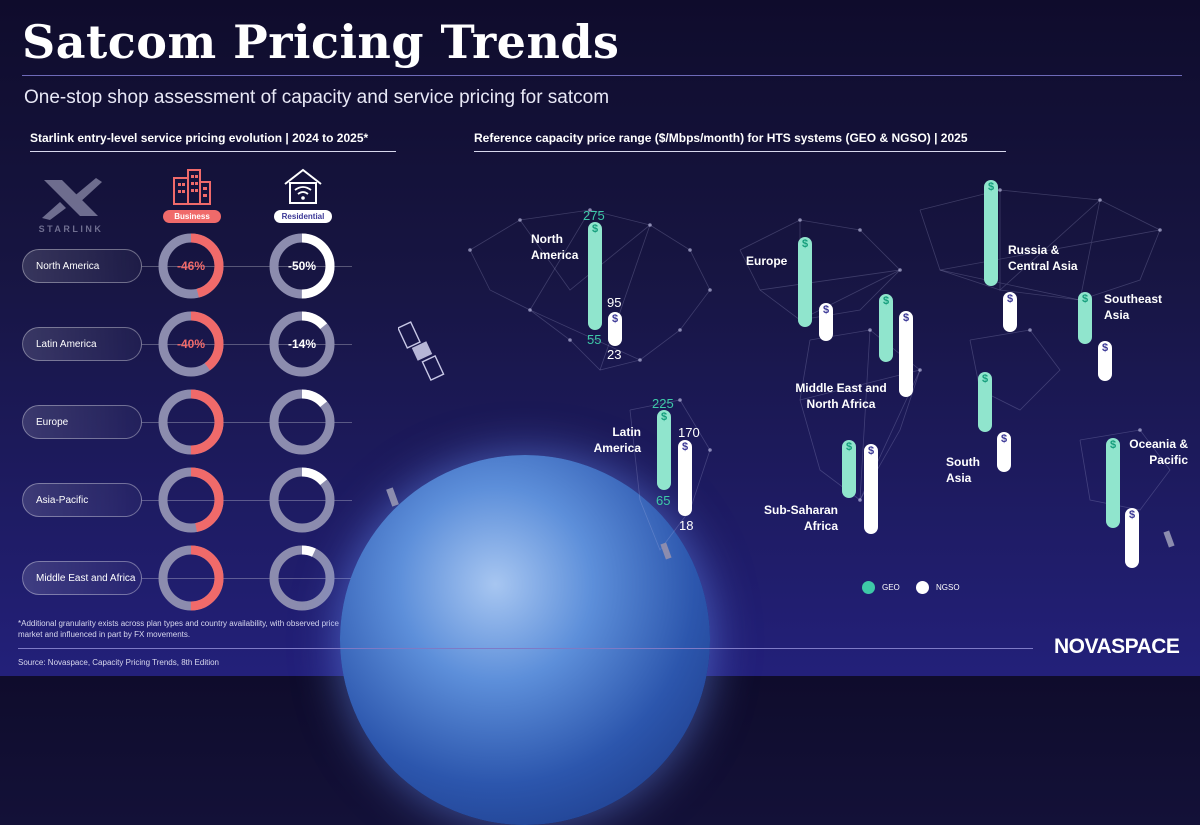 The height and width of the screenshot is (825, 1200). Describe the element at coordinates (1133, 307) in the screenshot. I see `map-label-southeast-asia: Southeast Asia` at that location.